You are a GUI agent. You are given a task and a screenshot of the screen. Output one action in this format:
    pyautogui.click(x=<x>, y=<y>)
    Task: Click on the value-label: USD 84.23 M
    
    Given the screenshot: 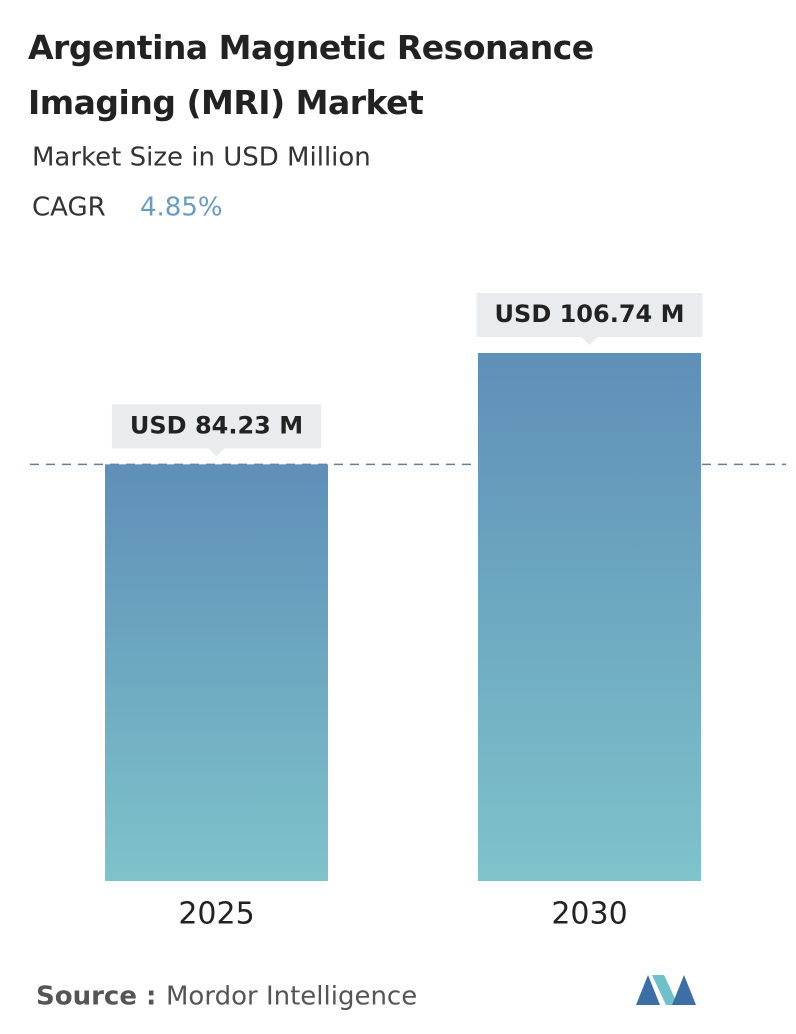 What is the action you would take?
    pyautogui.click(x=216, y=425)
    